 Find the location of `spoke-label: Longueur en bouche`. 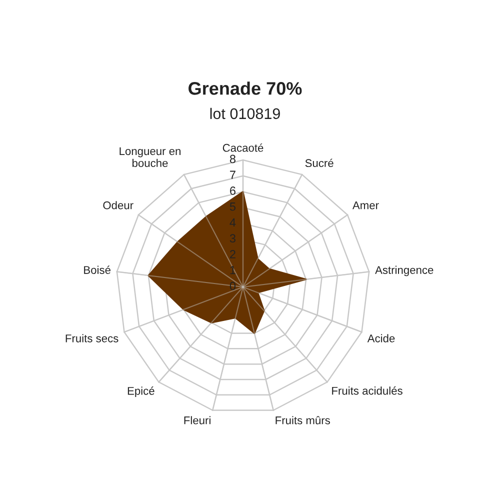

spoke-label: Longueur en bouche is located at coordinates (150, 157).